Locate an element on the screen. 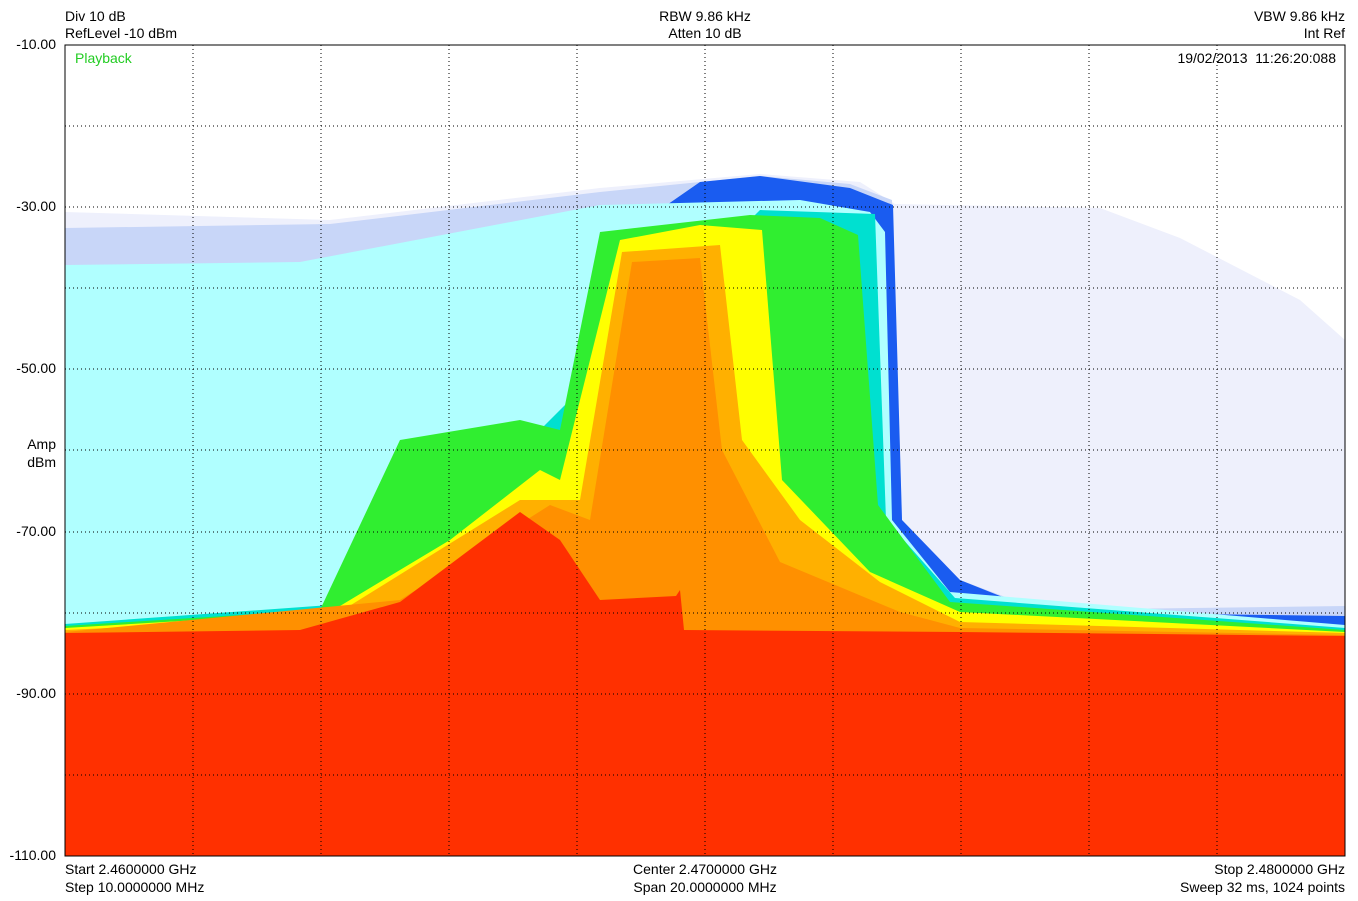 The height and width of the screenshot is (901, 1358). center-label: Center 2.4700000 GHz is located at coordinates (705, 869).